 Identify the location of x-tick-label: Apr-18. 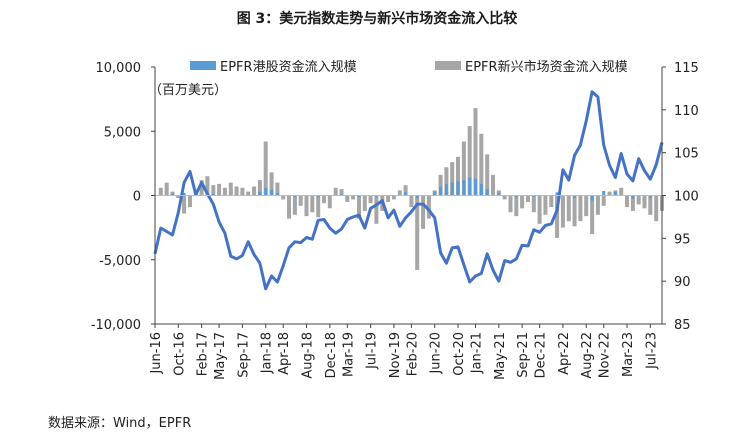
(284, 353).